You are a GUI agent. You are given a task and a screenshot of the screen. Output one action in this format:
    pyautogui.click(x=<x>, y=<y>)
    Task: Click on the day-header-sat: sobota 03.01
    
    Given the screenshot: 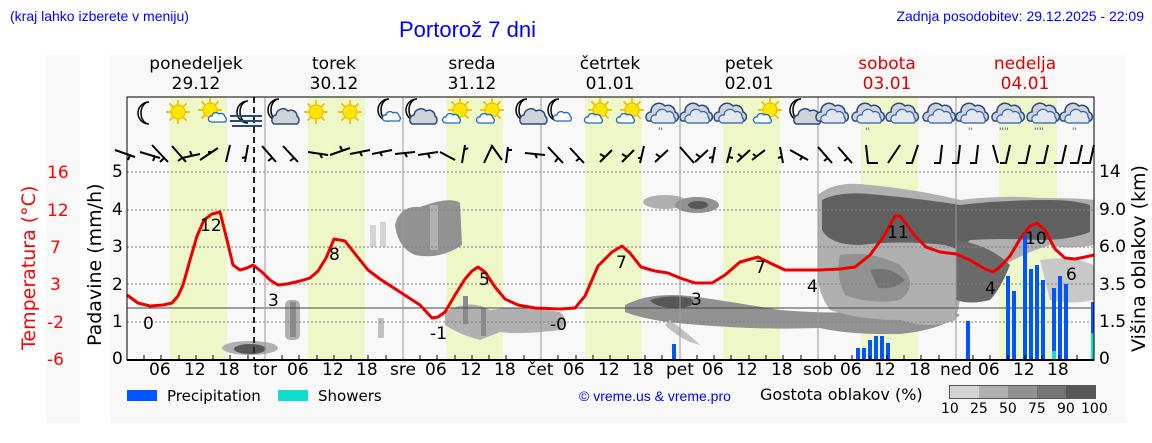 What is the action you would take?
    pyautogui.click(x=887, y=74)
    